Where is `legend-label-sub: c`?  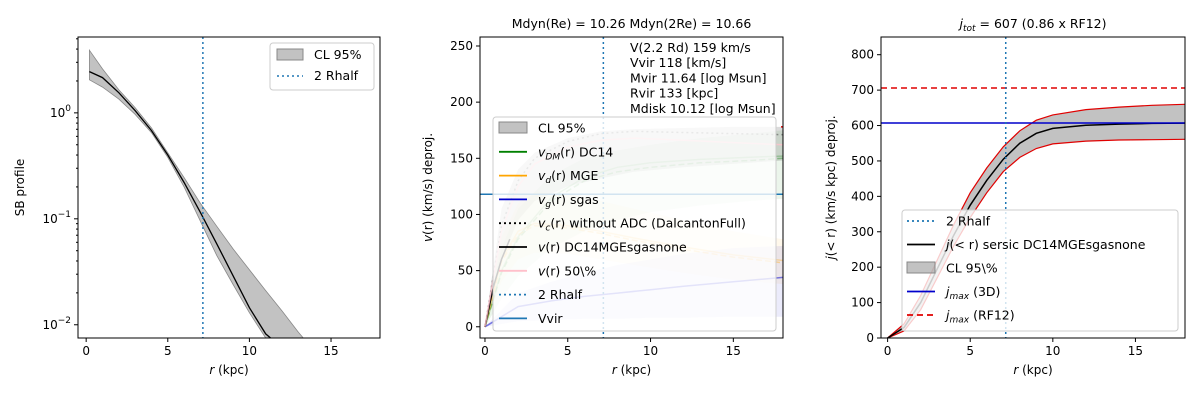
legend-label-sub: c is located at coordinates (547, 229).